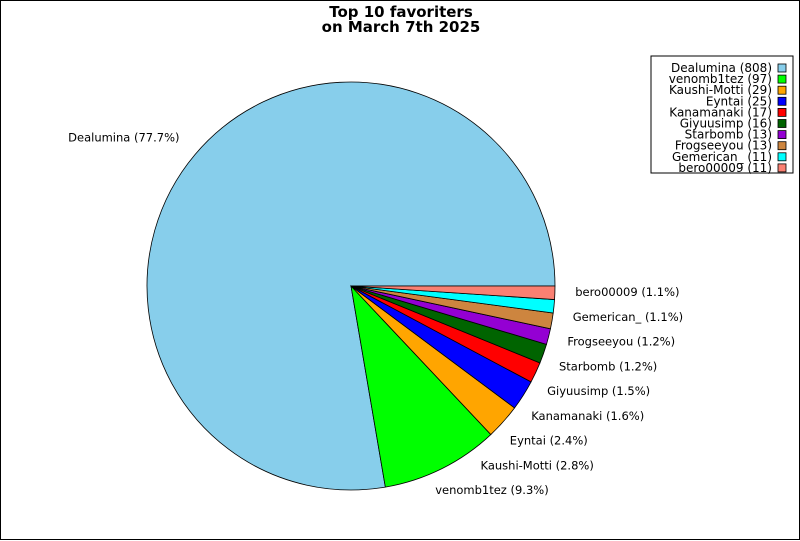 The image size is (800, 541). Describe the element at coordinates (598, 391) in the screenshot. I see `pie-label-giyuusimp: Giyuusimp (1.5%)` at that location.